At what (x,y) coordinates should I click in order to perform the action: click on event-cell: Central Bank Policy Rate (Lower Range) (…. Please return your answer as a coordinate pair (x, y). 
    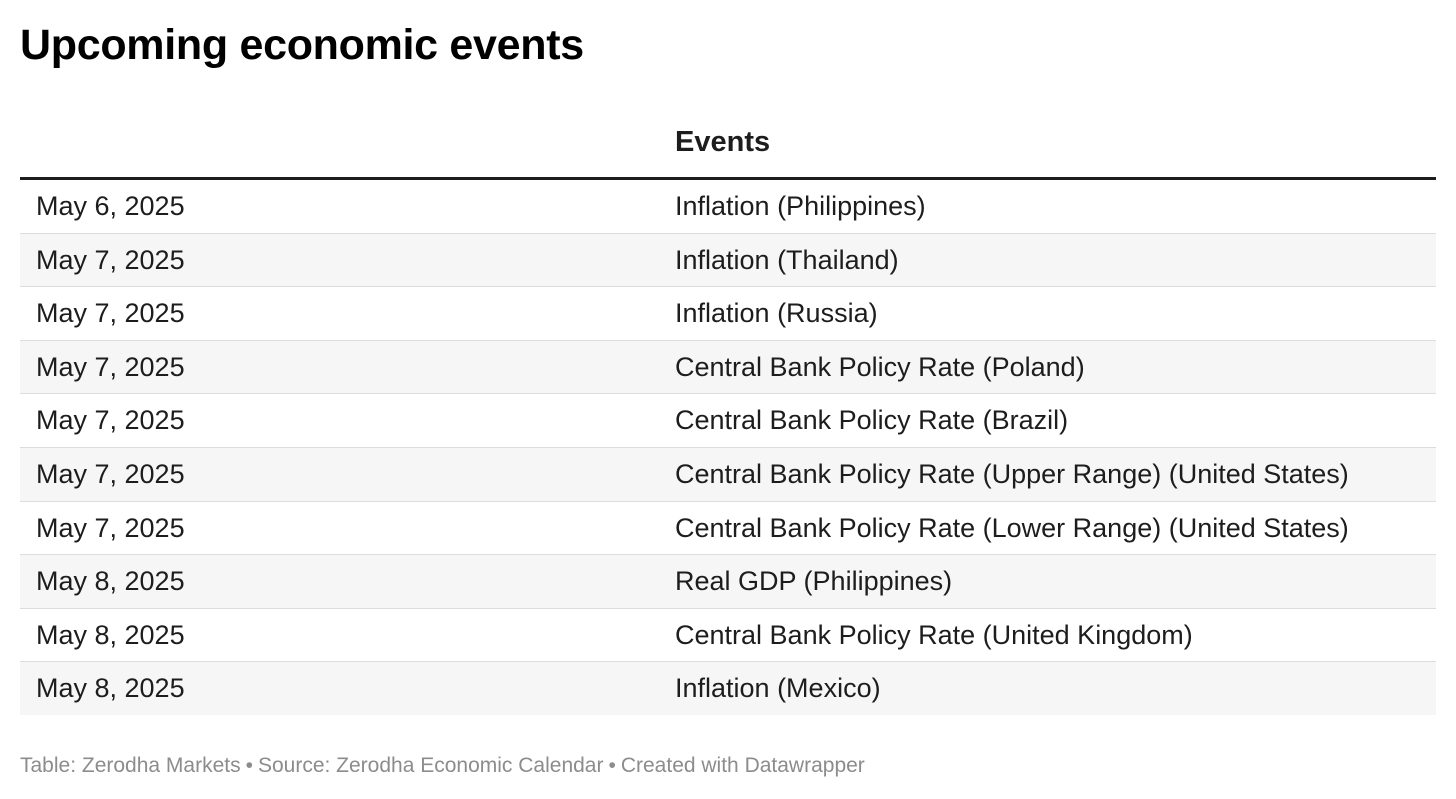
    Looking at the image, I should click on (1012, 527).